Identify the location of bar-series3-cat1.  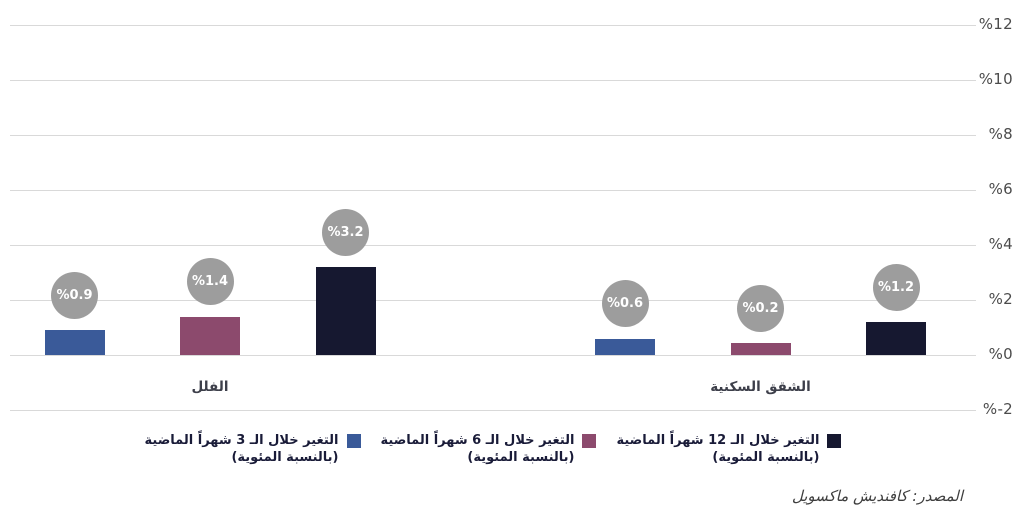
(345, 311).